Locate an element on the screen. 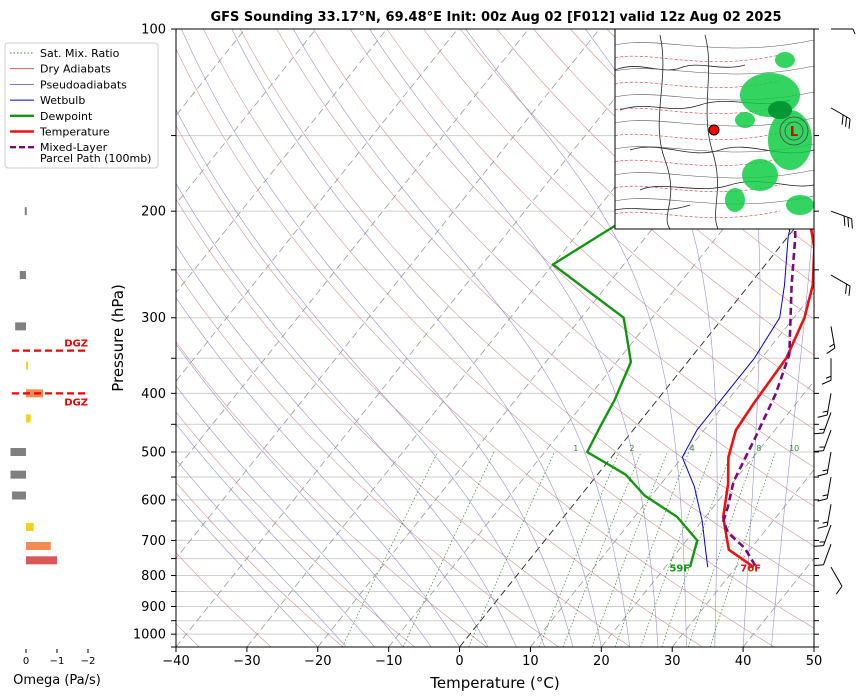 The height and width of the screenshot is (696, 860). mixing-ratio-label: 1 is located at coordinates (575, 448).